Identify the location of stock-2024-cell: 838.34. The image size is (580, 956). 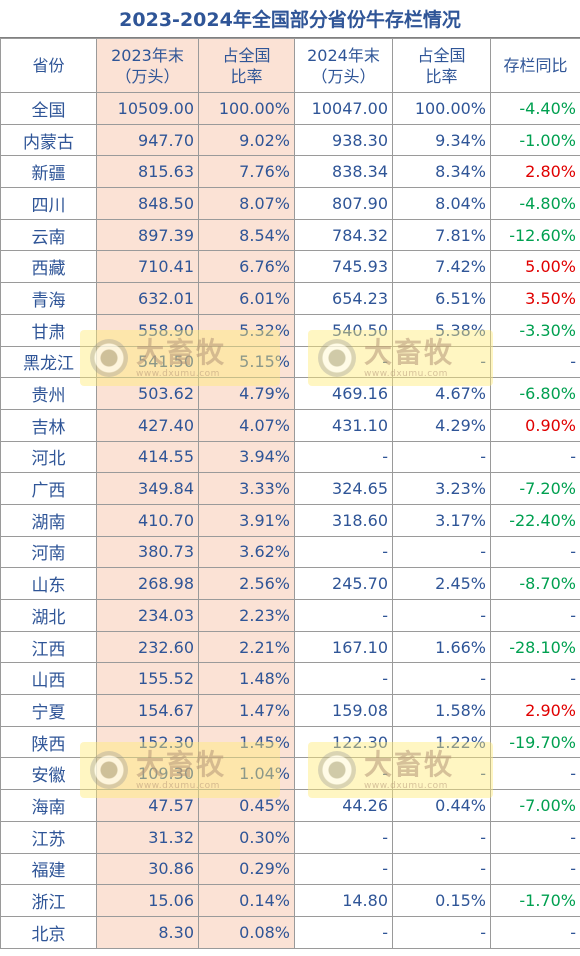
(343, 172).